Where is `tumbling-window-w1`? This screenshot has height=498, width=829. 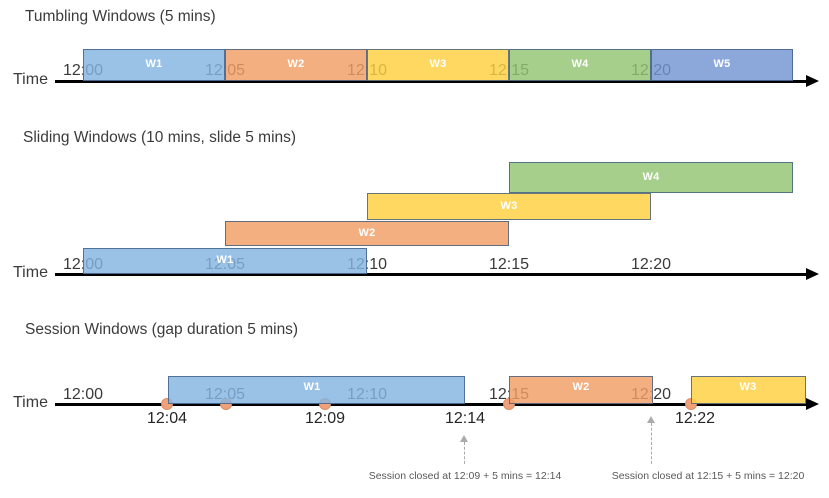
tumbling-window-w1 is located at coordinates (154, 65).